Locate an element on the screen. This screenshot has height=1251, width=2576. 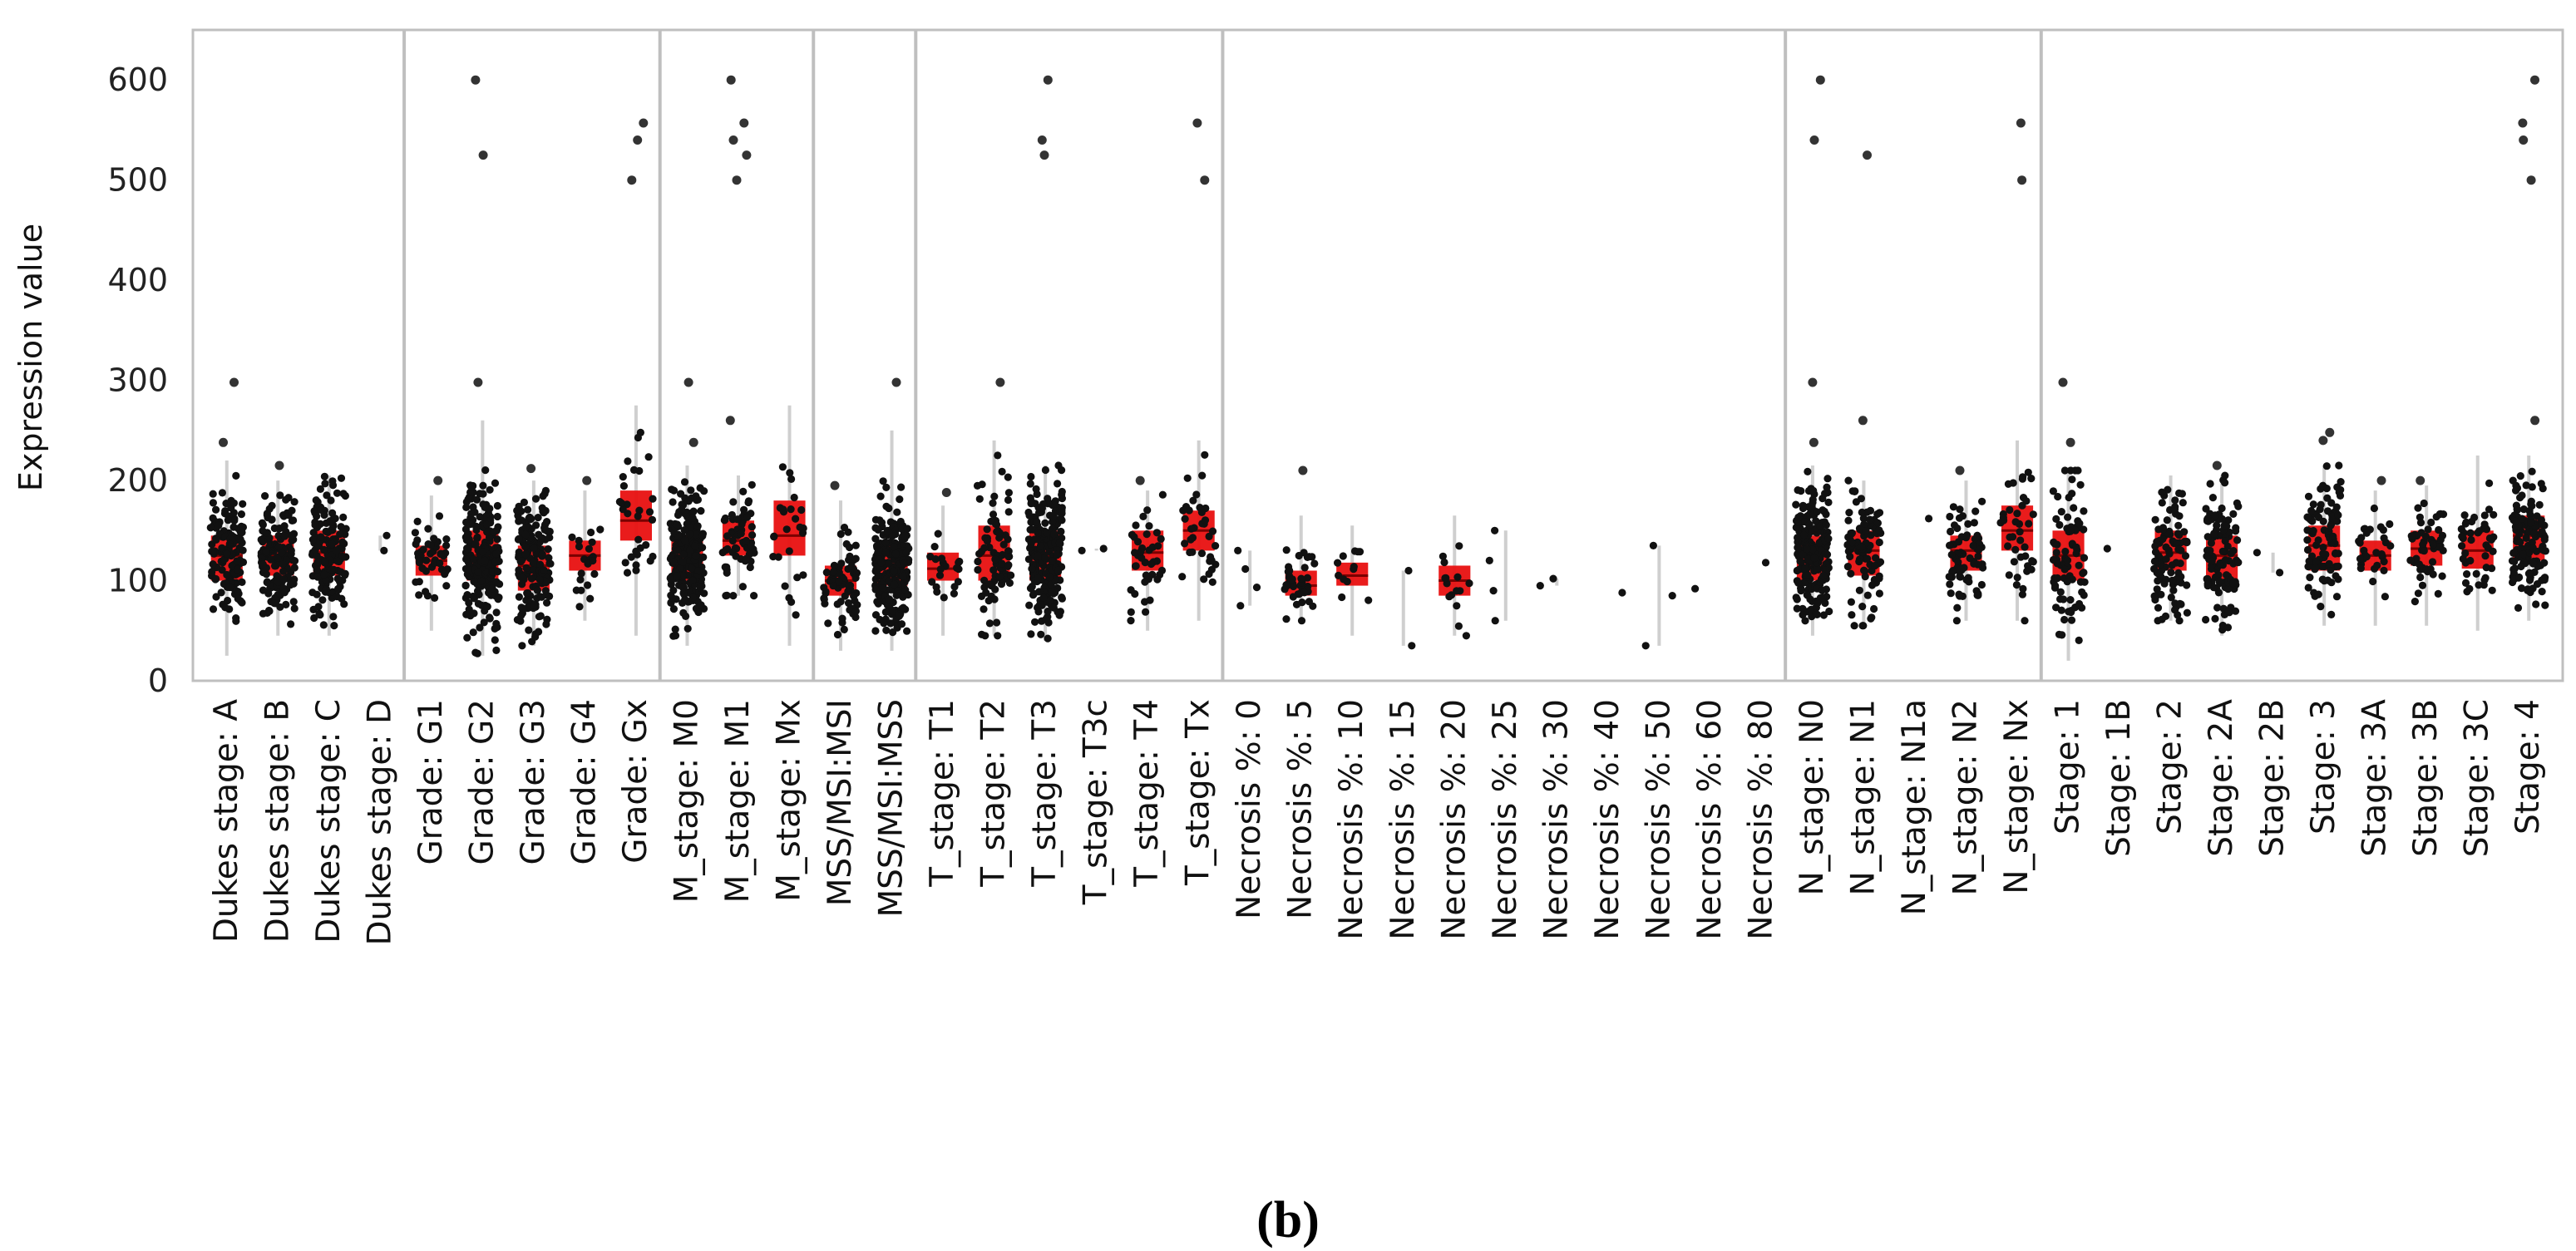
x-tick-label: Grade: G4 is located at coordinates (584, 781).